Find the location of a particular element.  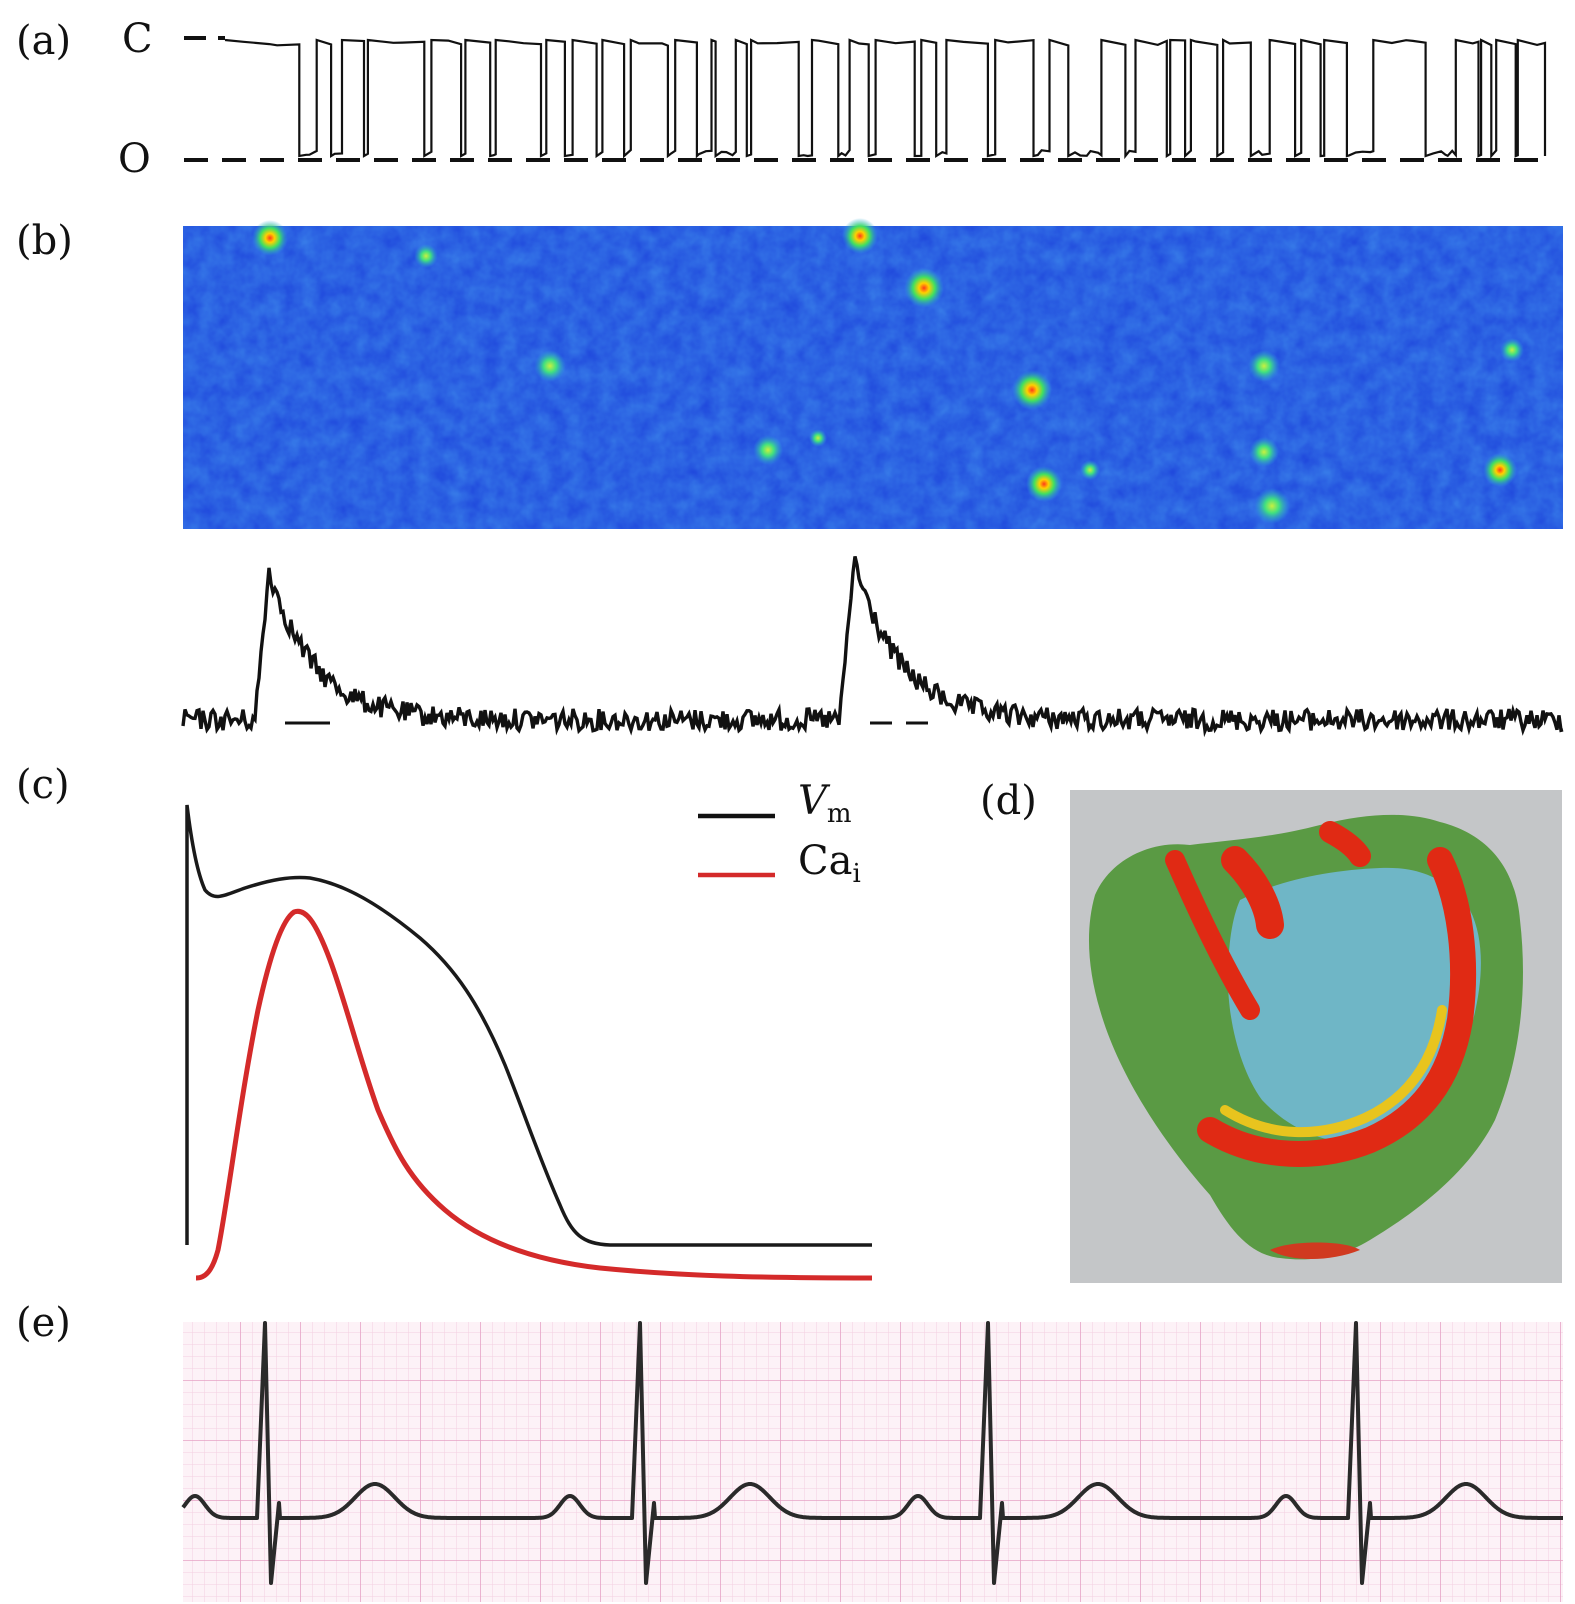

vm-curve is located at coordinates (528, 1025).